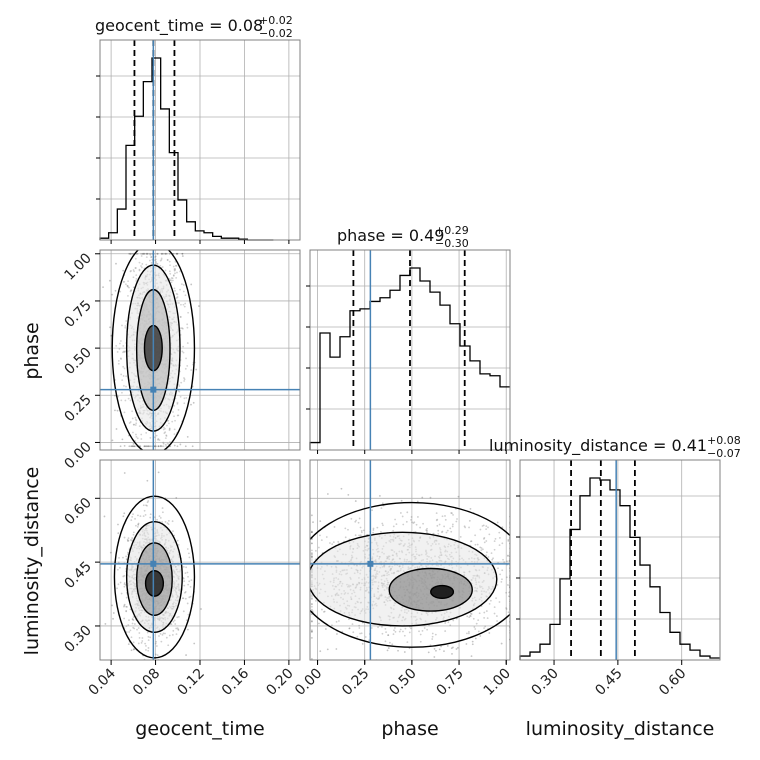 The height and width of the screenshot is (760, 760). Describe the element at coordinates (190, 682) in the screenshot. I see `tick-label-x: 0.12` at that location.